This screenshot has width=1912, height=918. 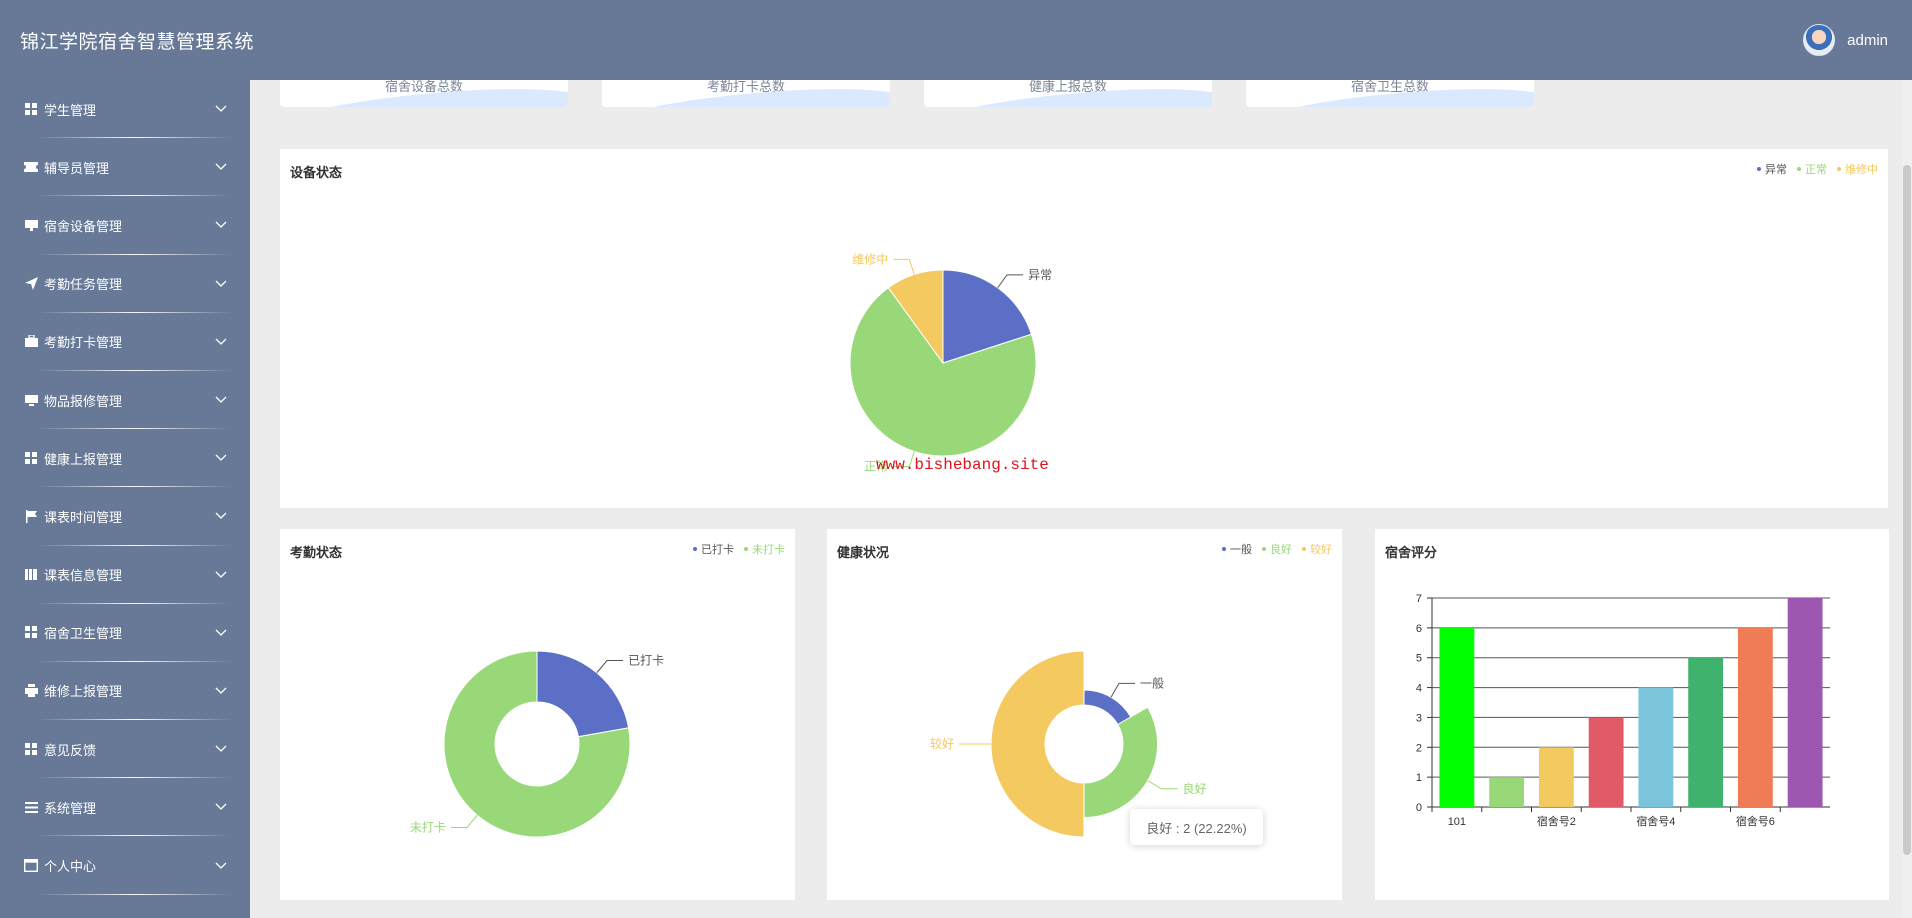 What do you see at coordinates (876, 467) in the screenshot?
I see `slice-label: 正常` at bounding box center [876, 467].